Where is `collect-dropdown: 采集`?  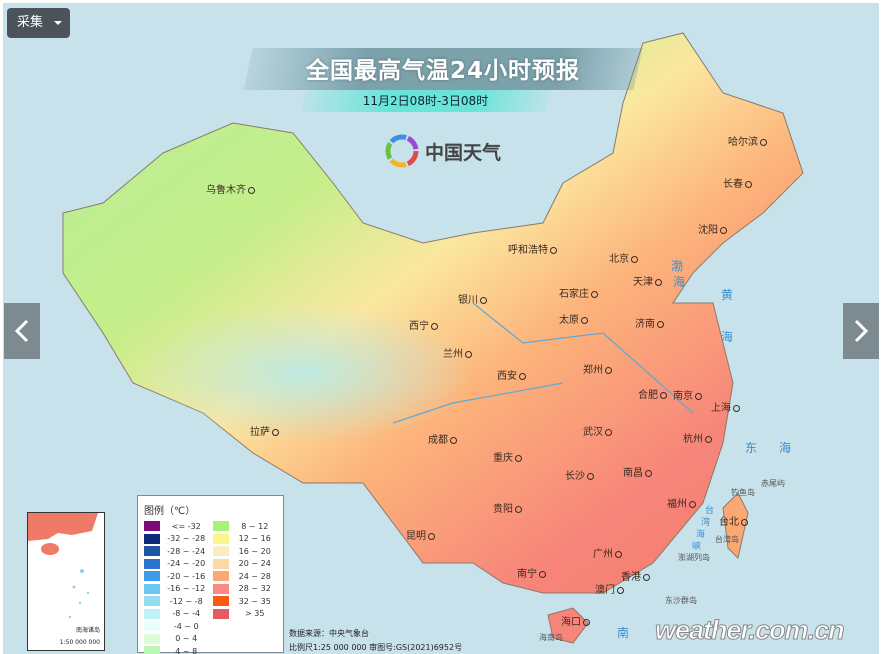 collect-dropdown: 采集 is located at coordinates (38, 23).